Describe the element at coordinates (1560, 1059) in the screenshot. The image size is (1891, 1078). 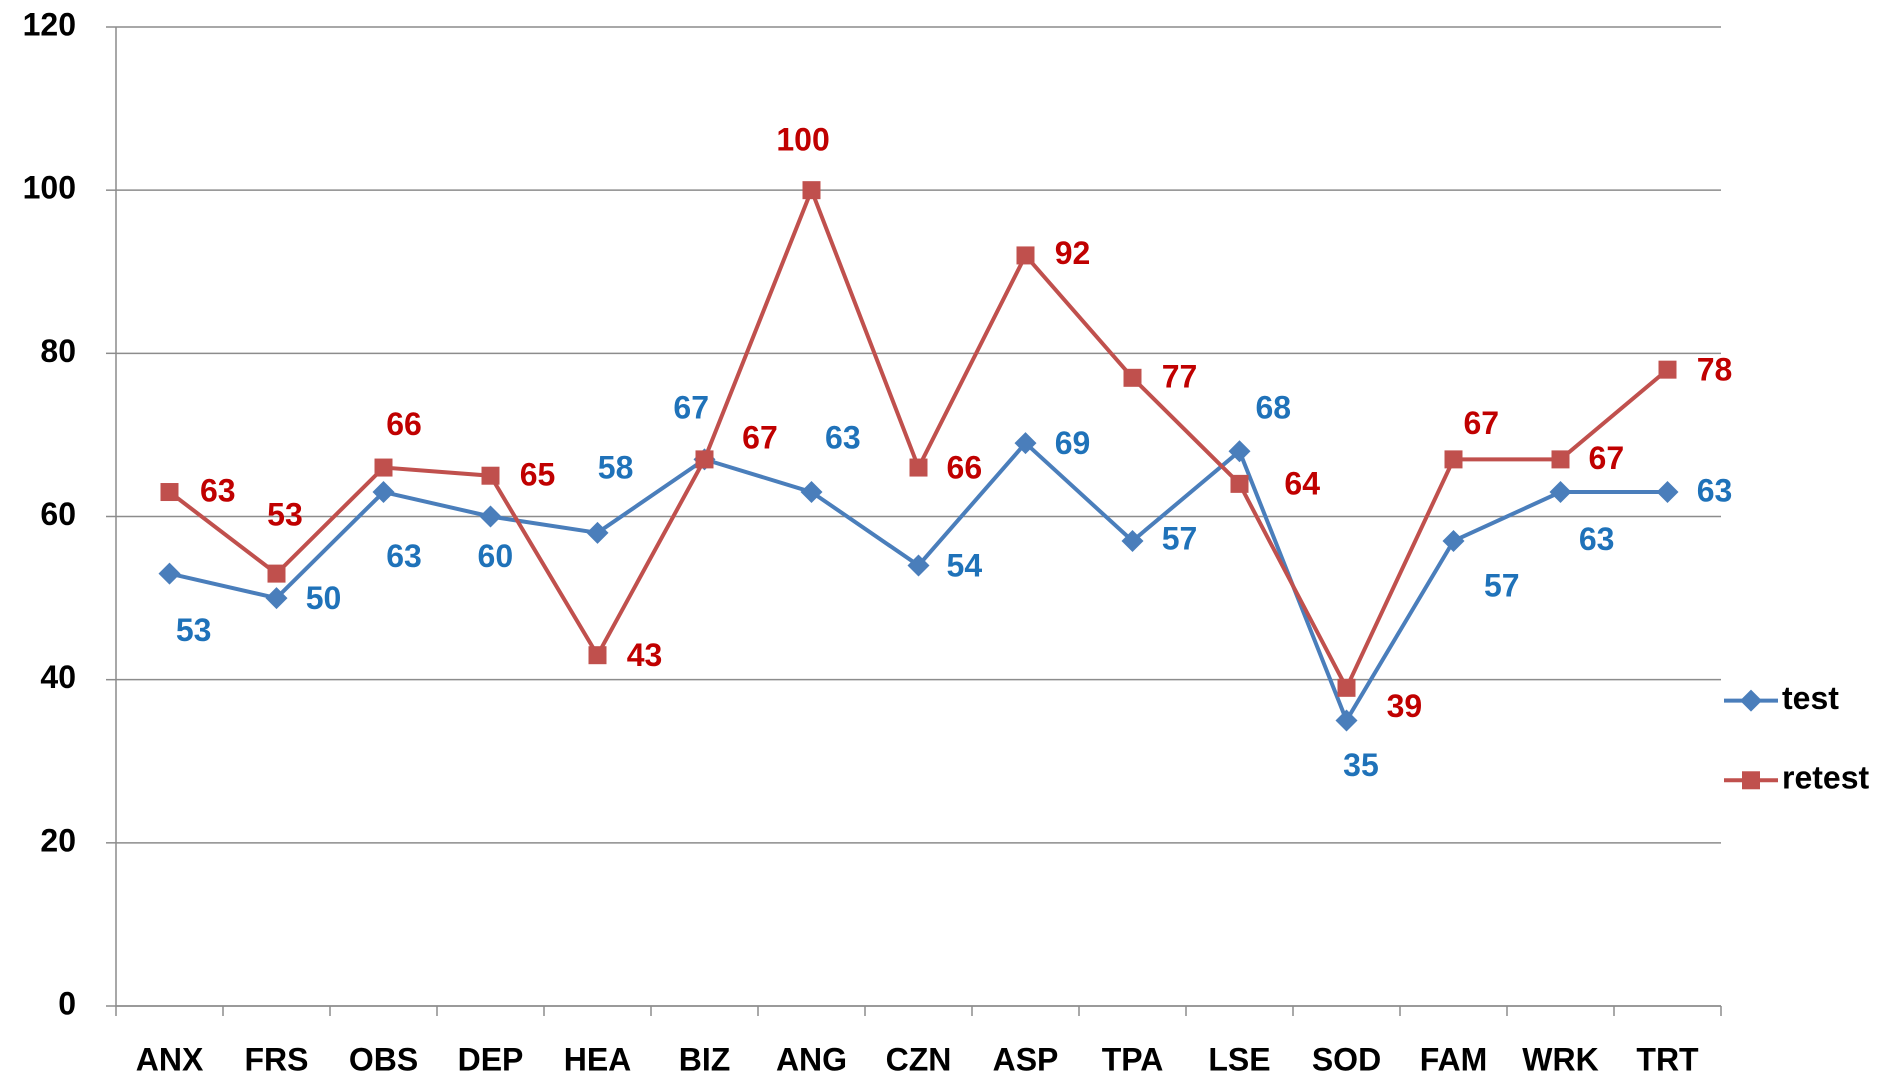
I see `x-tick-label: WRK` at that location.